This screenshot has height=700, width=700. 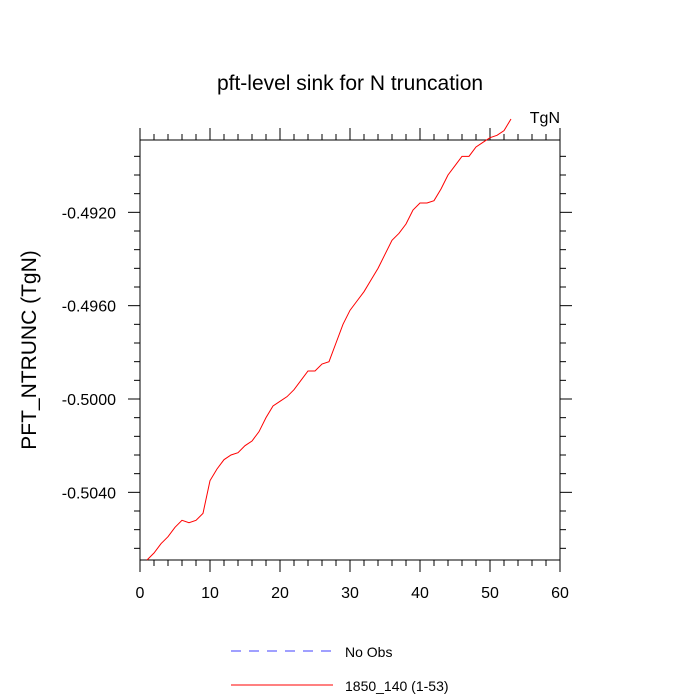 I want to click on x-tick-label: 30, so click(x=350, y=593).